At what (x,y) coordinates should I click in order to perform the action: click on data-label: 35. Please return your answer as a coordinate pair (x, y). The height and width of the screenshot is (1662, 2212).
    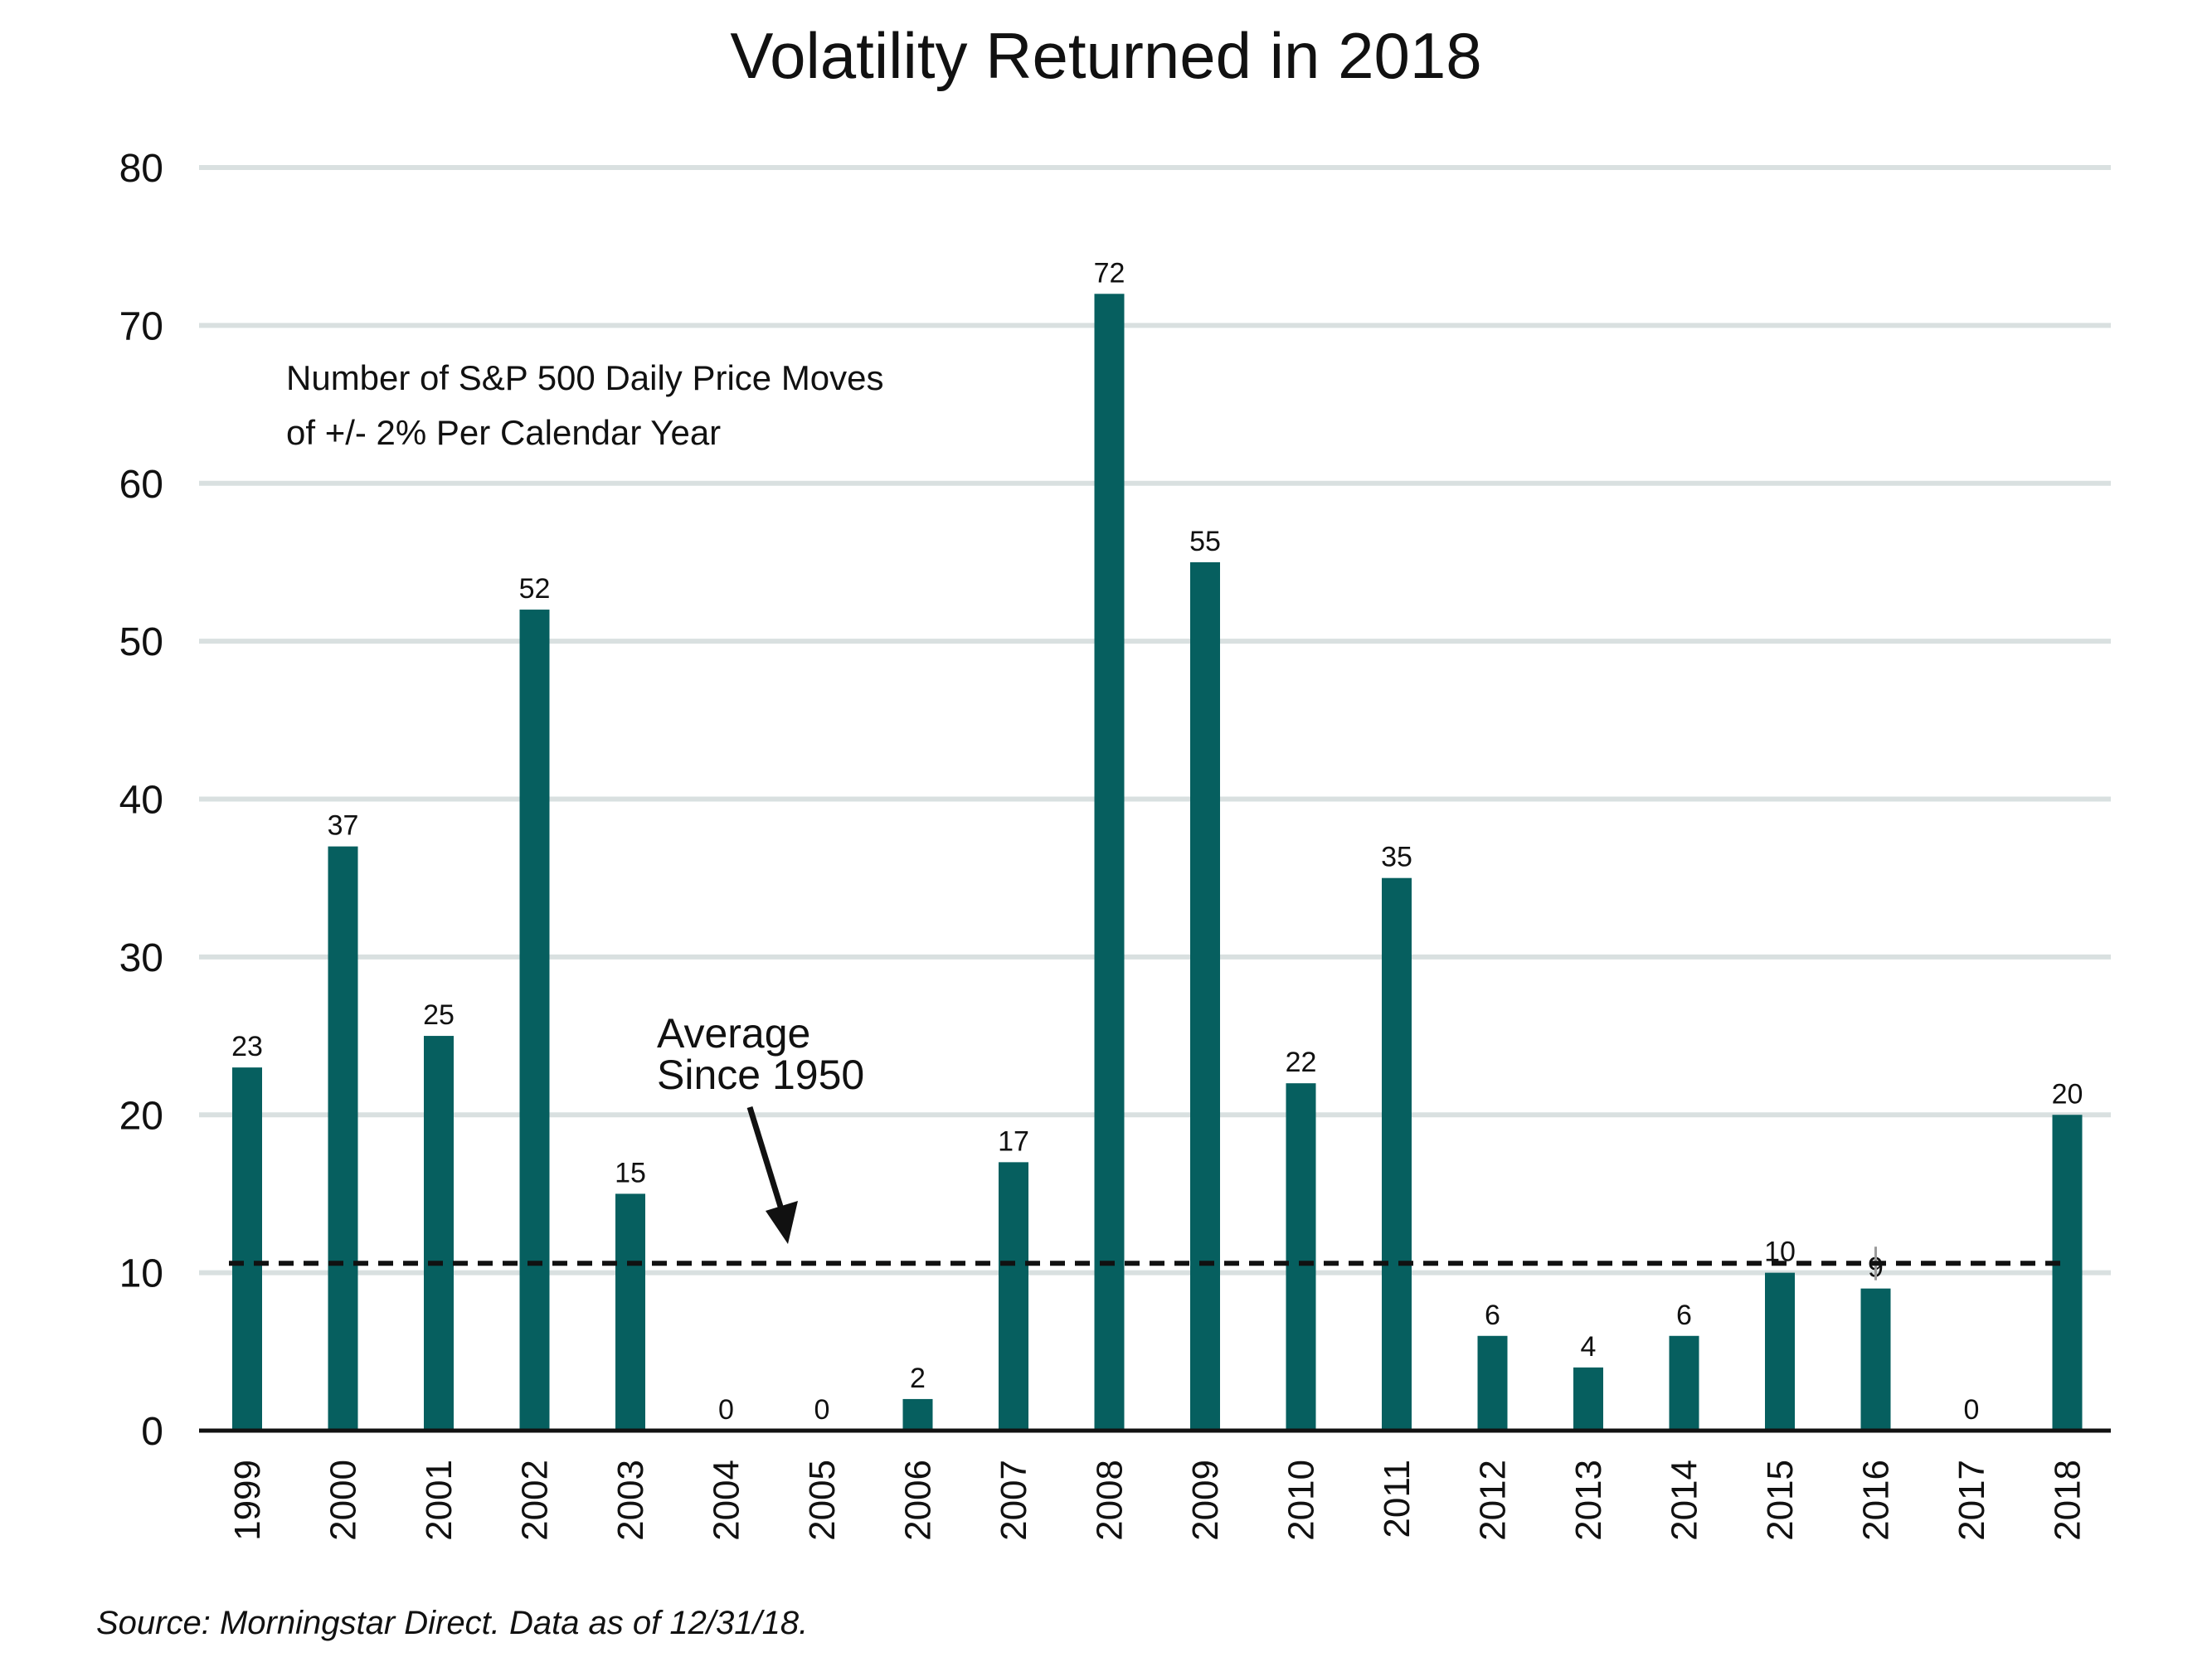
    Looking at the image, I should click on (1396, 858).